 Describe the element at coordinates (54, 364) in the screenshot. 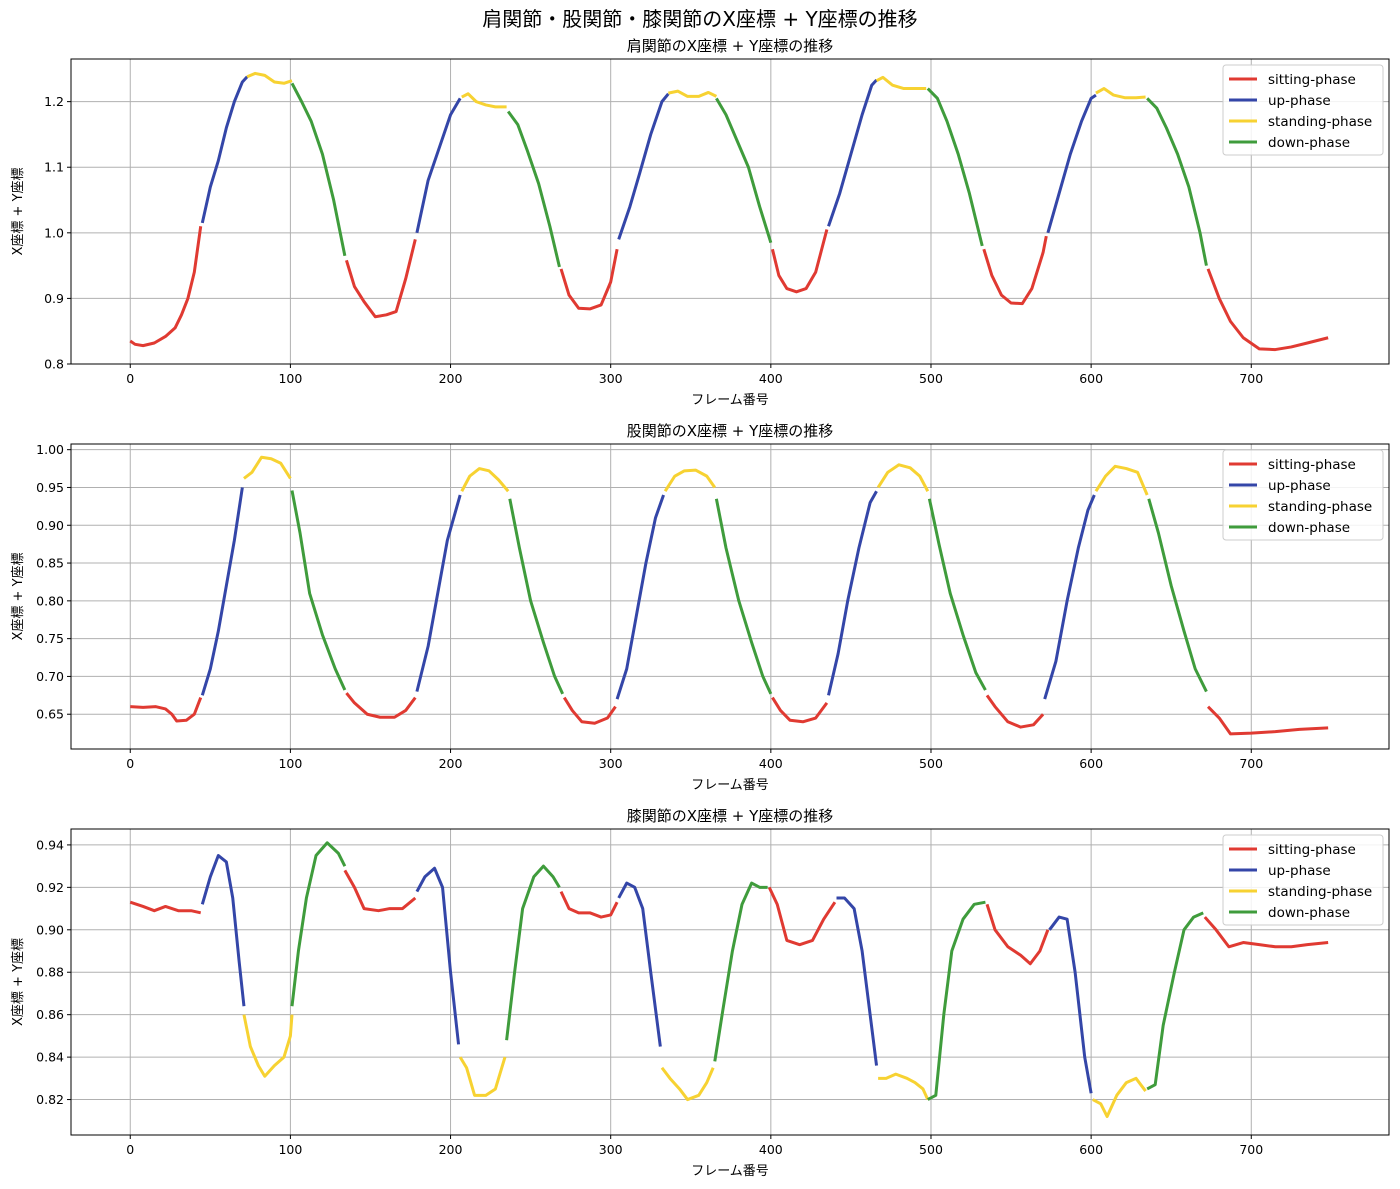

I see `y-tick-label: 0.8` at that location.